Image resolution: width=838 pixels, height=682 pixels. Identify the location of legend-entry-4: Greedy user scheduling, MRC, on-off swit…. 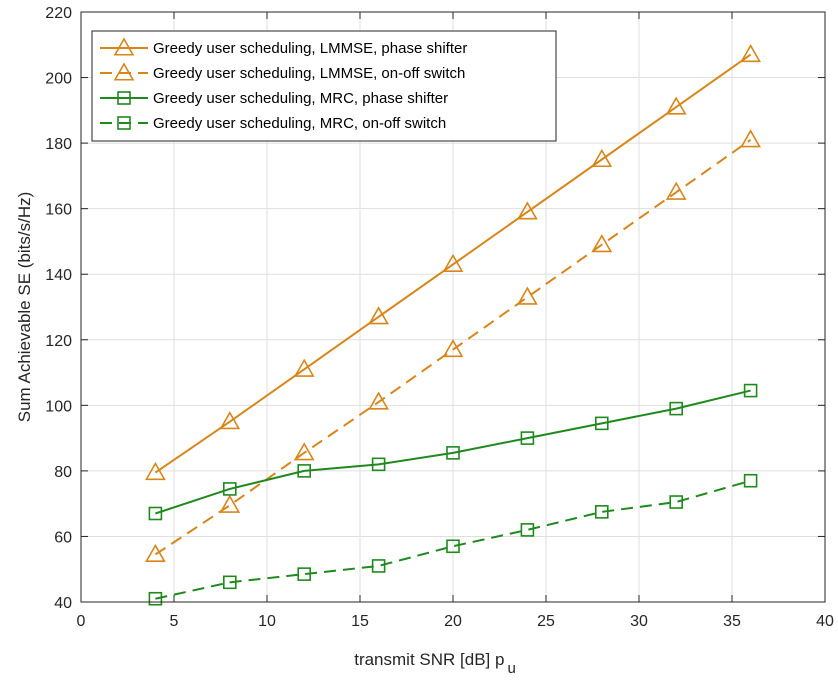
(273, 123).